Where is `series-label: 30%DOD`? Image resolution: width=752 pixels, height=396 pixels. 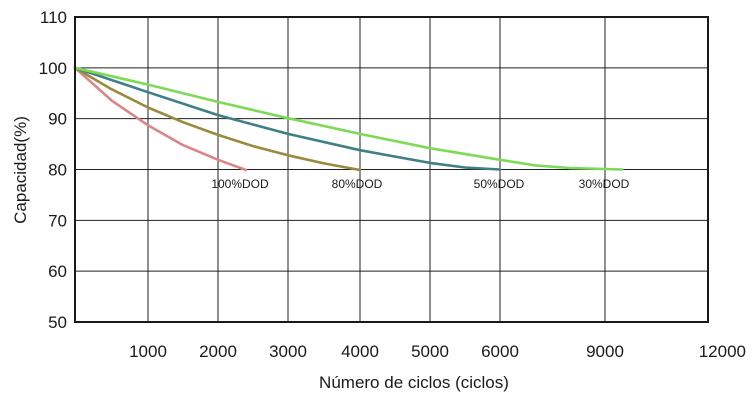 series-label: 30%DOD is located at coordinates (604, 184).